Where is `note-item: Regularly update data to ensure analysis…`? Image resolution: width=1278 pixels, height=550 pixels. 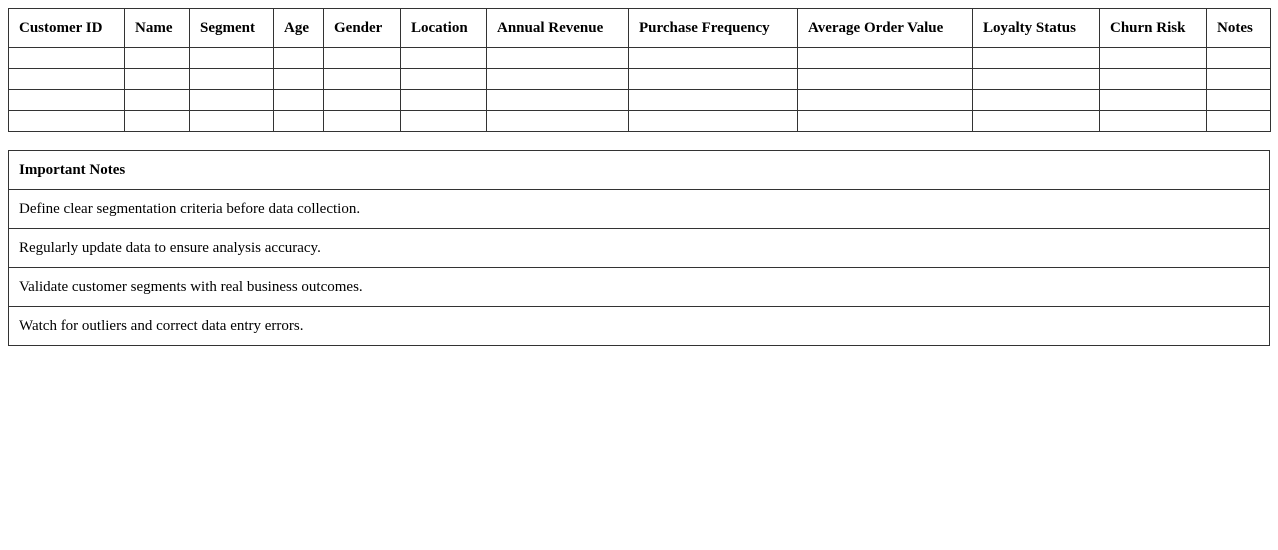 note-item: Regularly update data to ensure analysis… is located at coordinates (639, 248).